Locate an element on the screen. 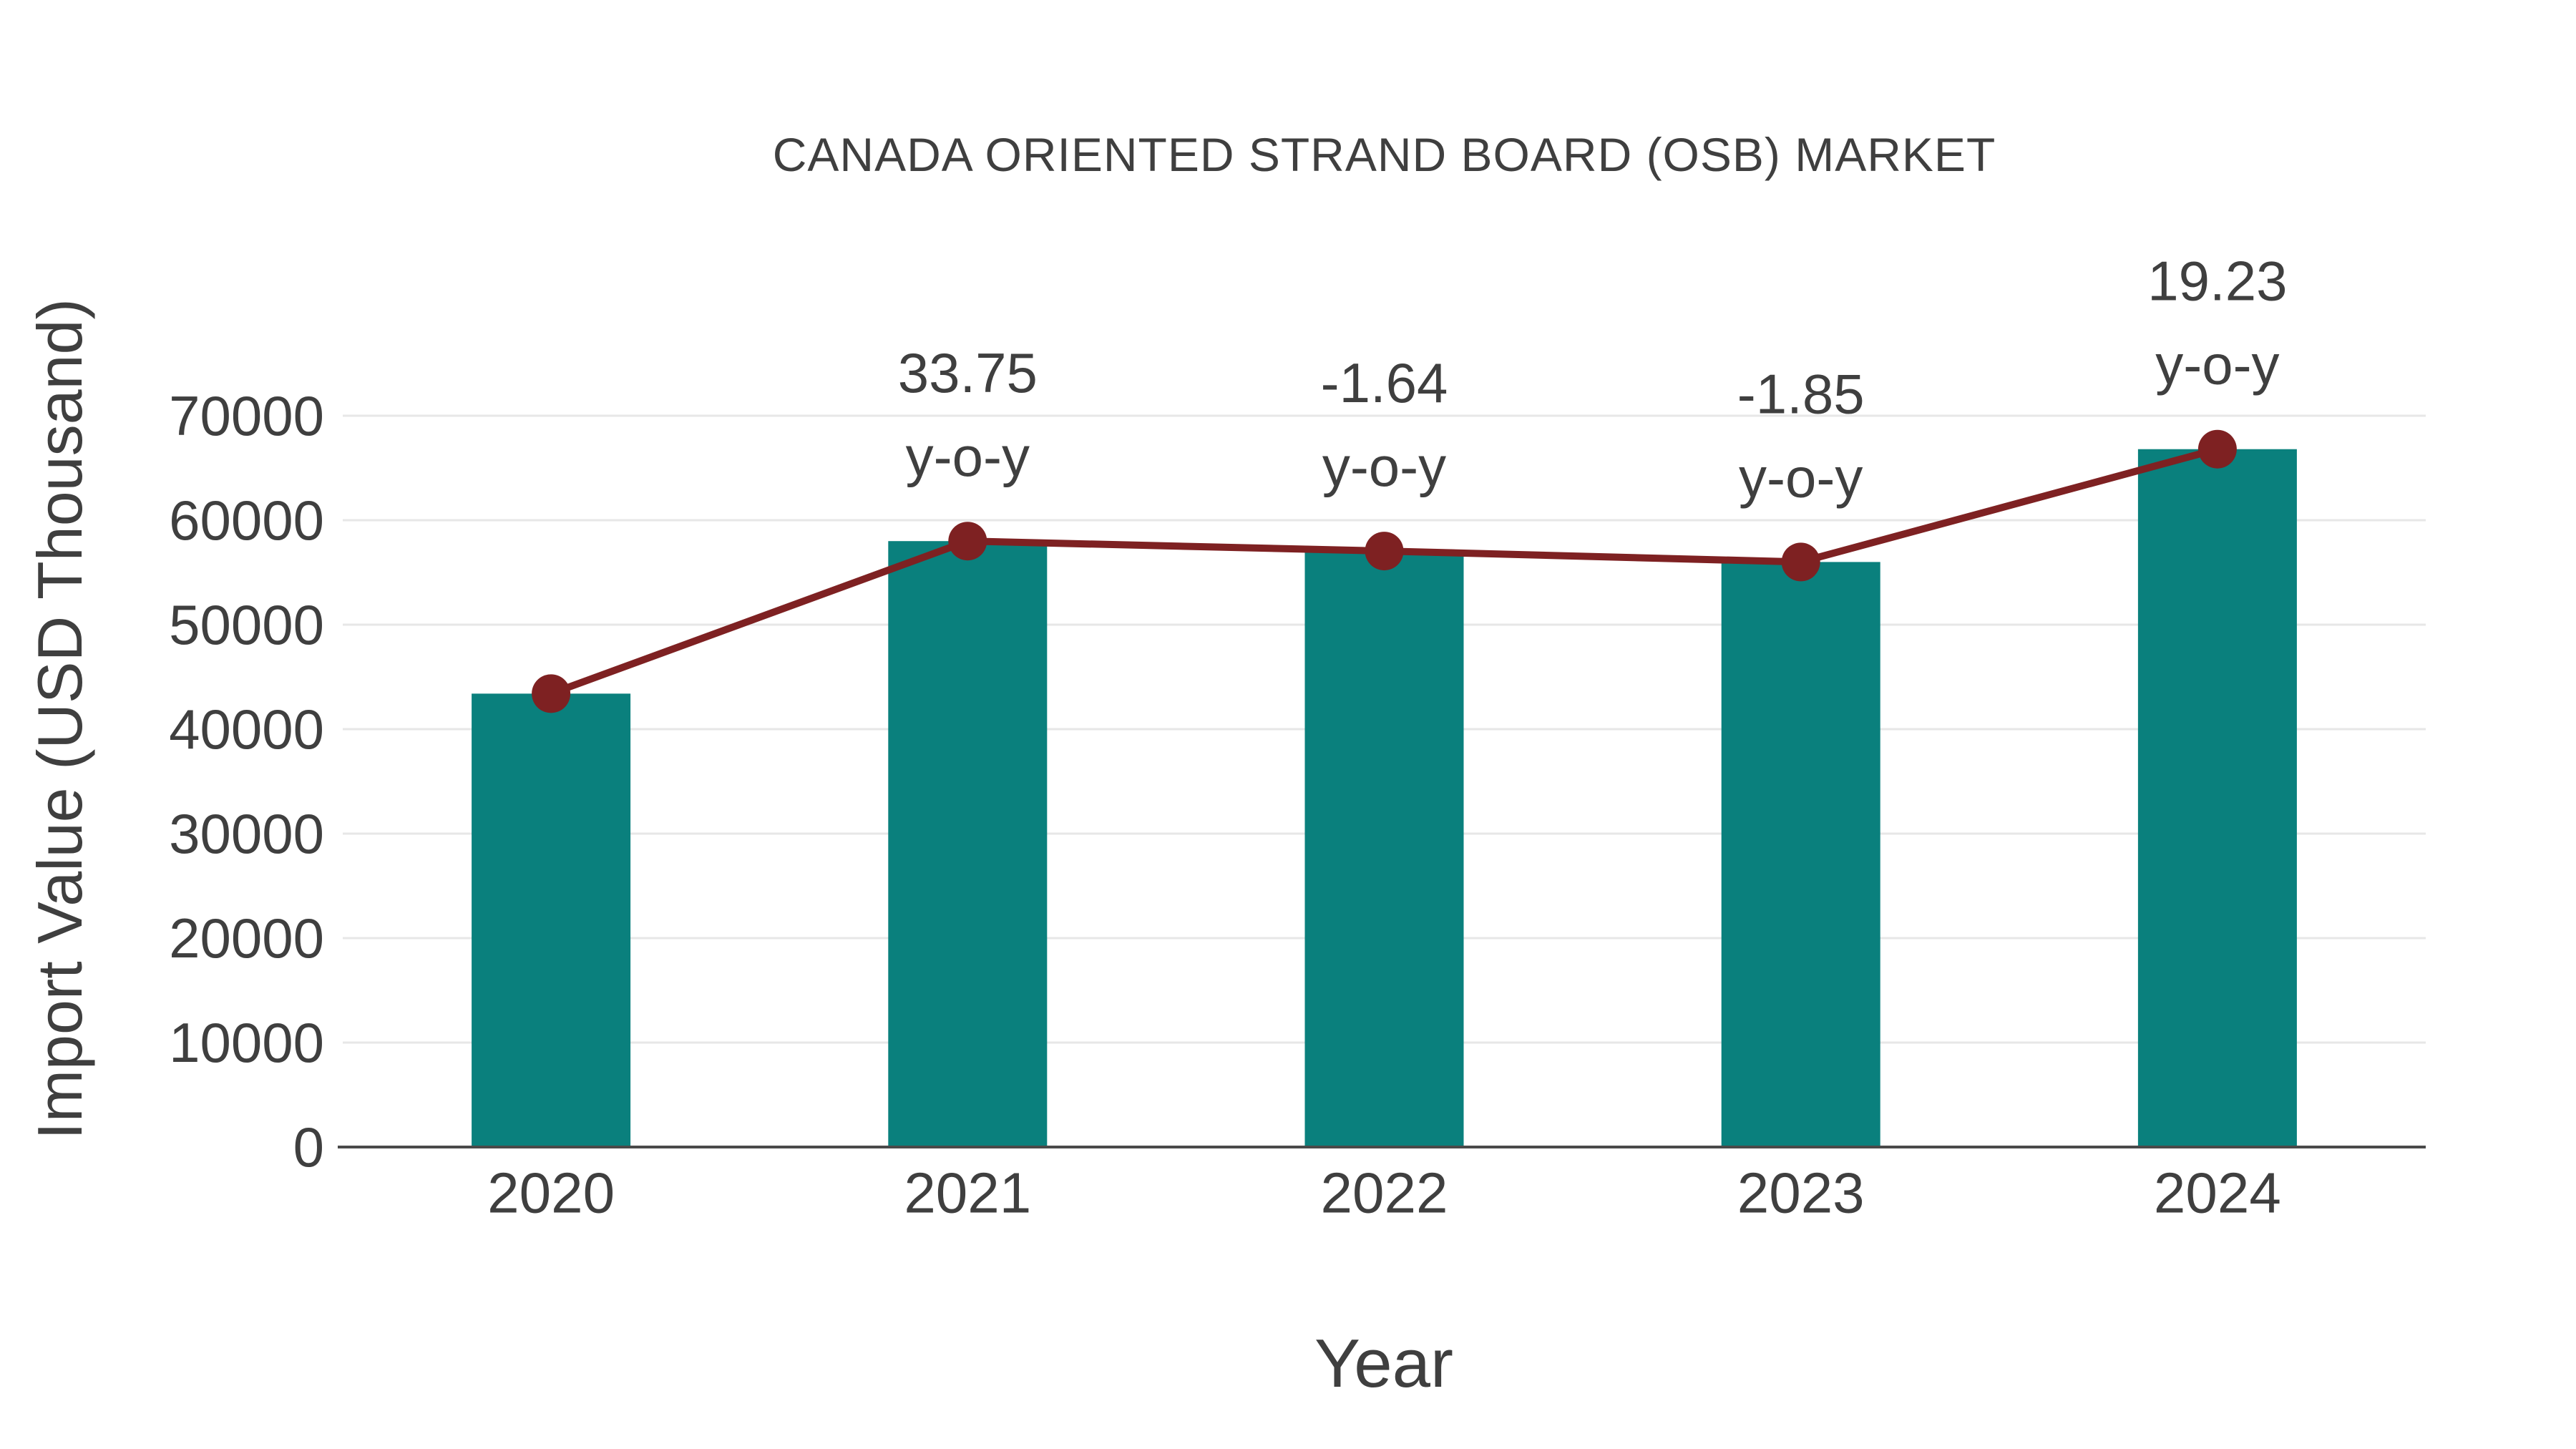 The height and width of the screenshot is (1449, 2576). y-tick-label: 10000 is located at coordinates (246, 1042).